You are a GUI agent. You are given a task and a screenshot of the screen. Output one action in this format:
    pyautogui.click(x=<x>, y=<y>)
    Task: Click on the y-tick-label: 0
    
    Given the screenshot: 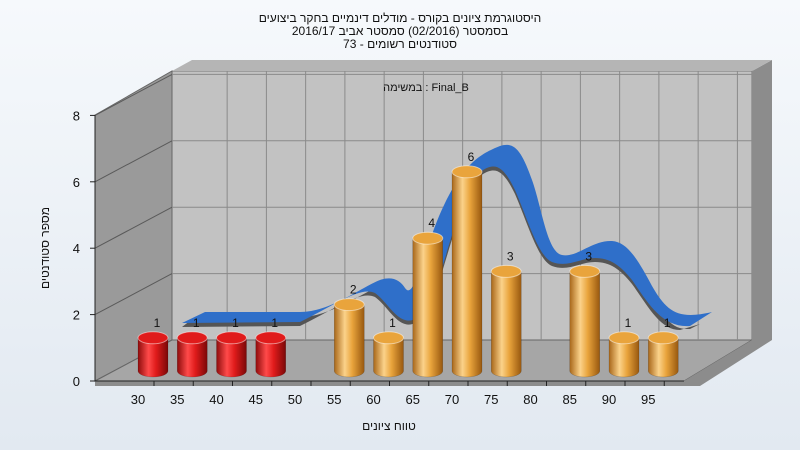 What is the action you would take?
    pyautogui.click(x=76, y=381)
    